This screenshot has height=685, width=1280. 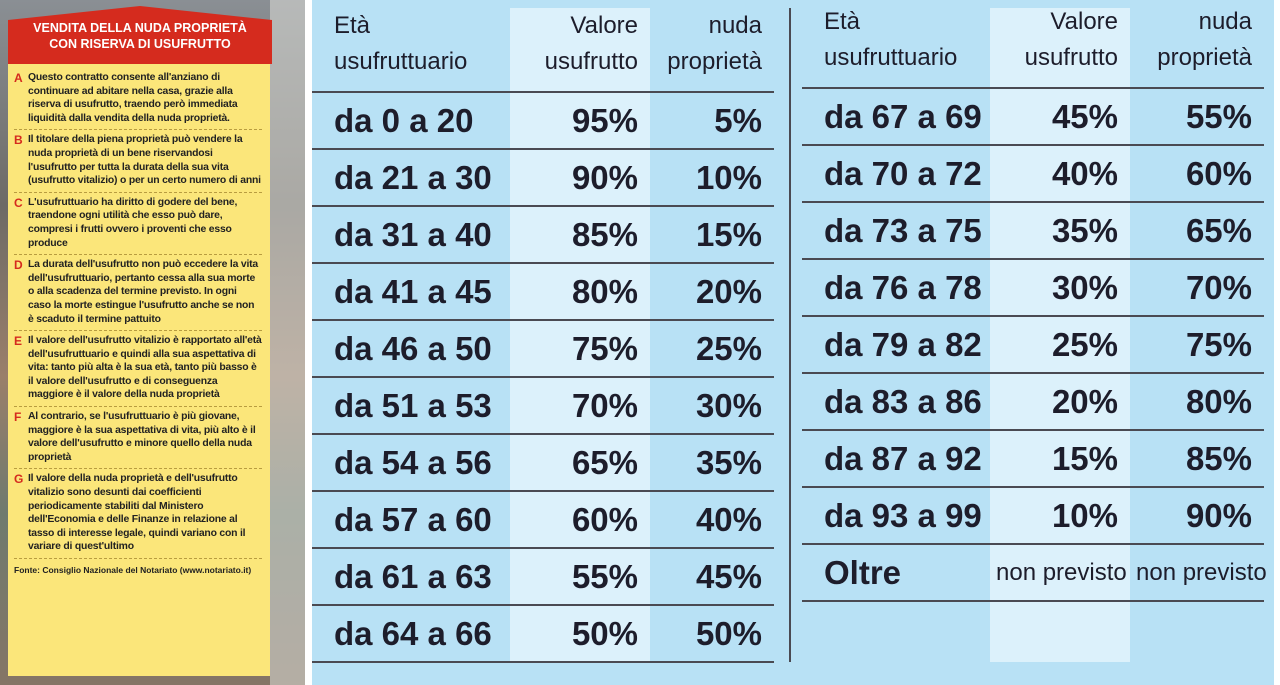 What do you see at coordinates (413, 633) in the screenshot?
I see `table-cell: da 64 a 66` at bounding box center [413, 633].